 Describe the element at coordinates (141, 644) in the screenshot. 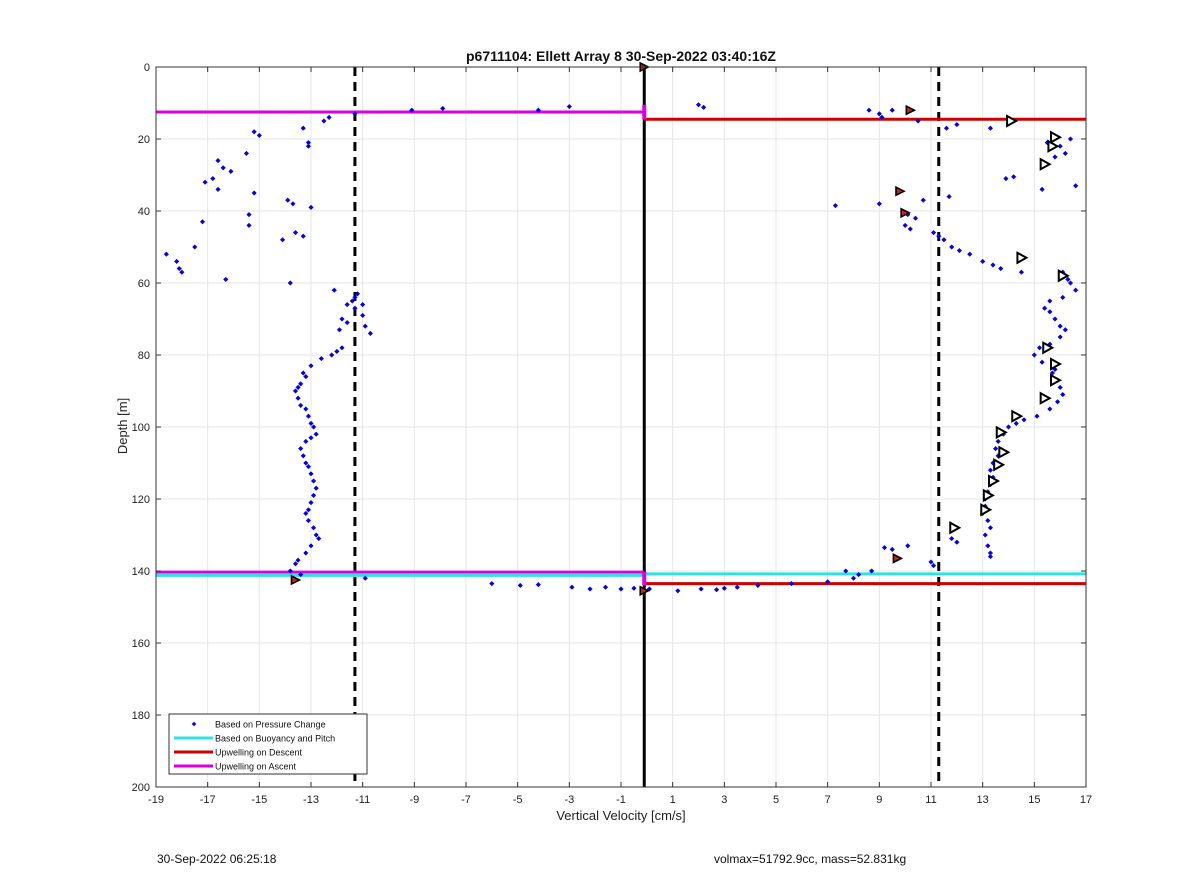

I see `y-tick-label: 160` at that location.